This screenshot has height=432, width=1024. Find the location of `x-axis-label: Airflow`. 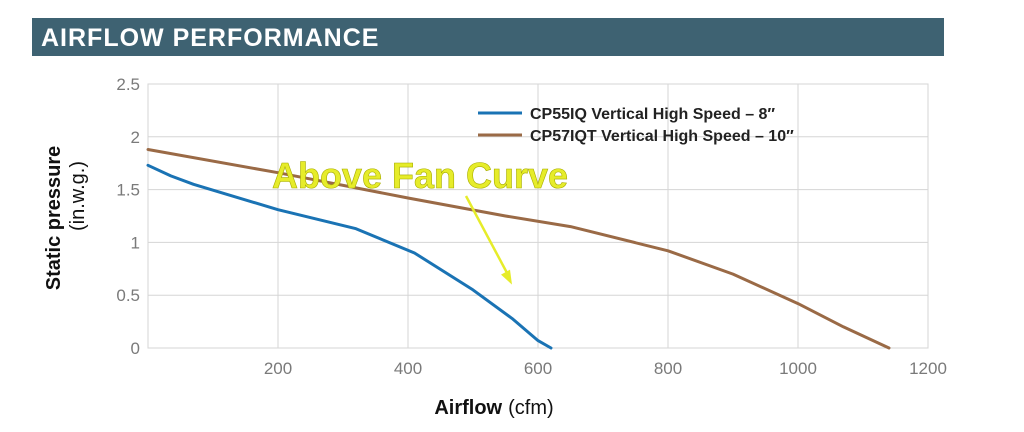

x-axis-label: Airflow is located at coordinates (468, 408).